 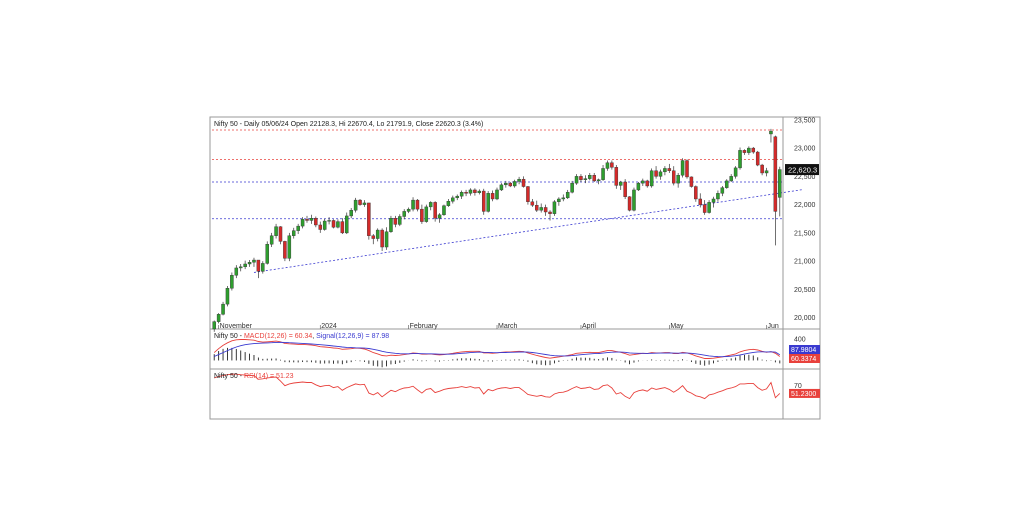 What do you see at coordinates (352, 336) in the screenshot?
I see `signal-series-label: Signal(12,26,9) = 87.98` at bounding box center [352, 336].